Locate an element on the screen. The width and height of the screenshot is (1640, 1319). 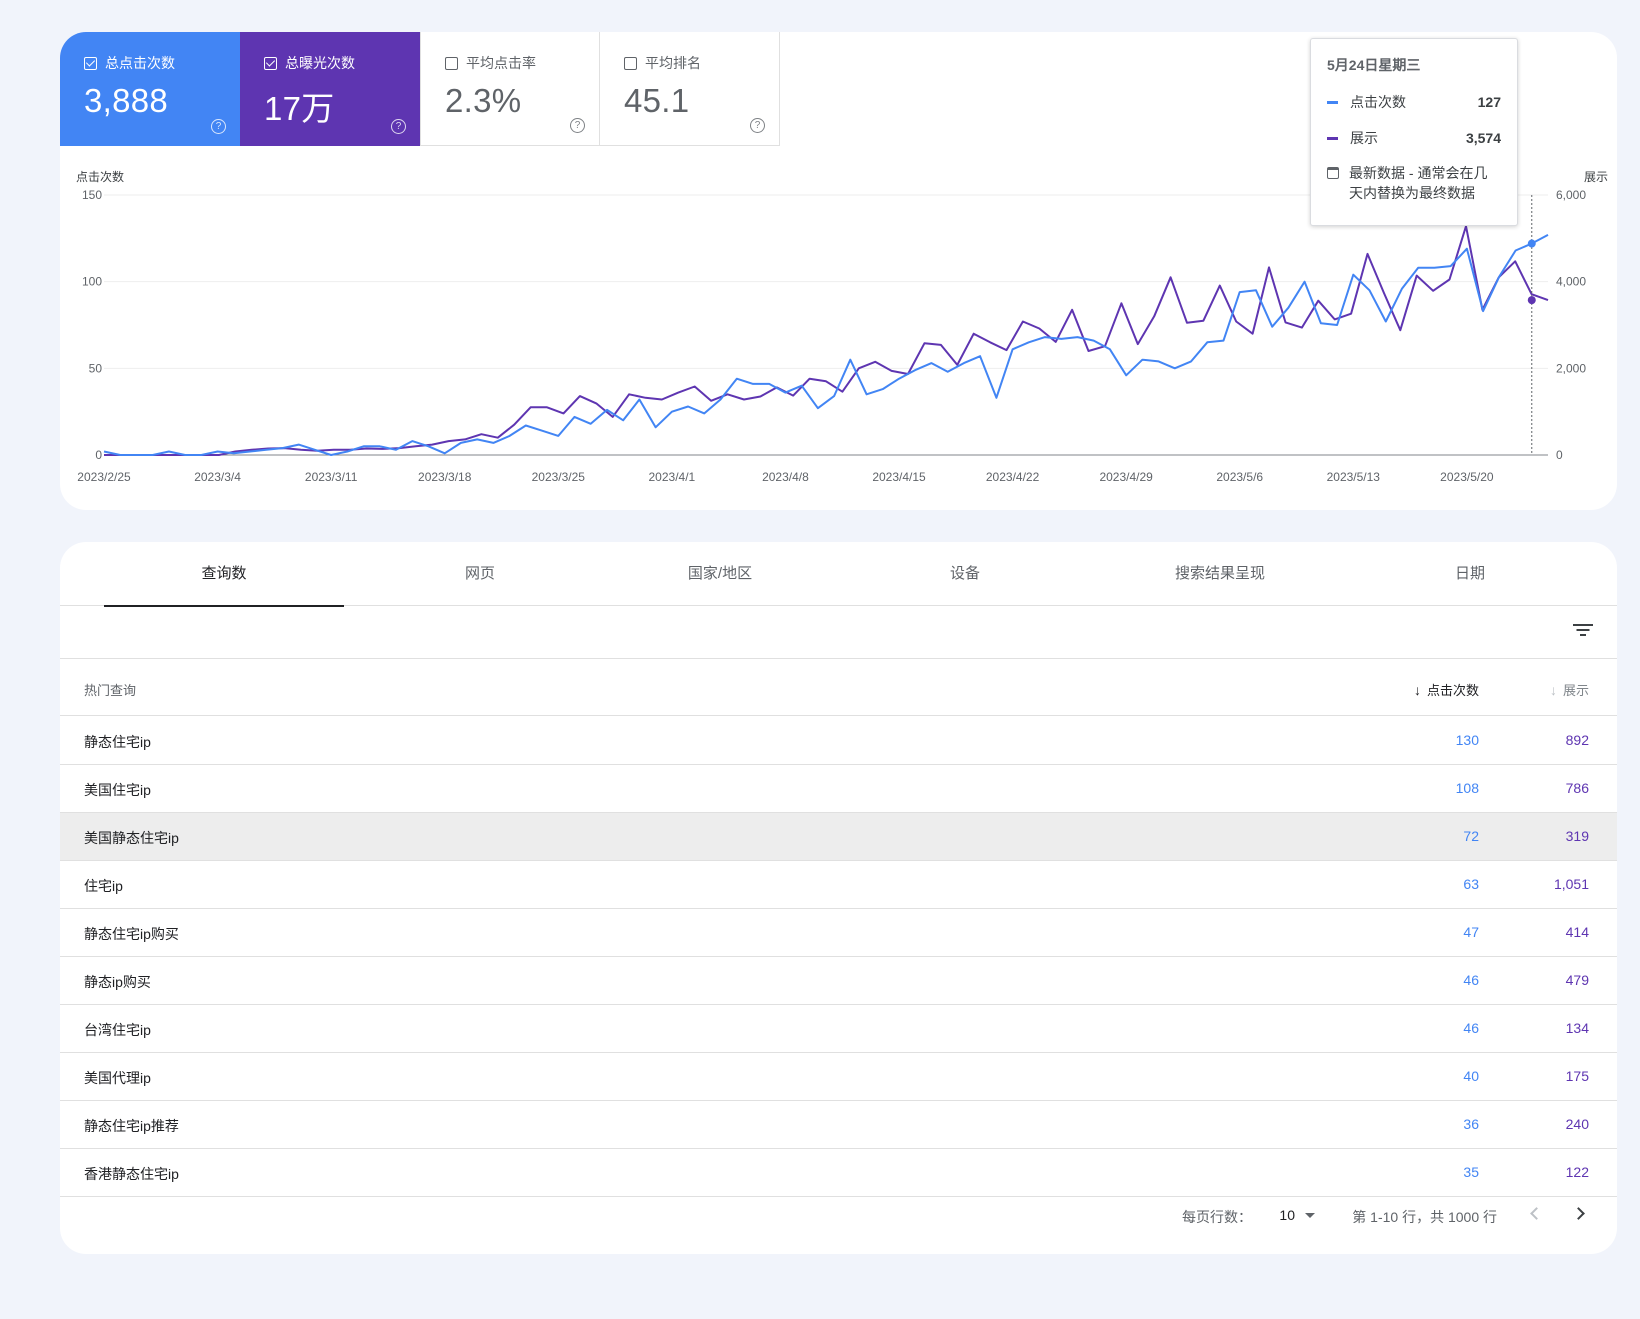
tab-dates: 日期 is located at coordinates (1469, 573).